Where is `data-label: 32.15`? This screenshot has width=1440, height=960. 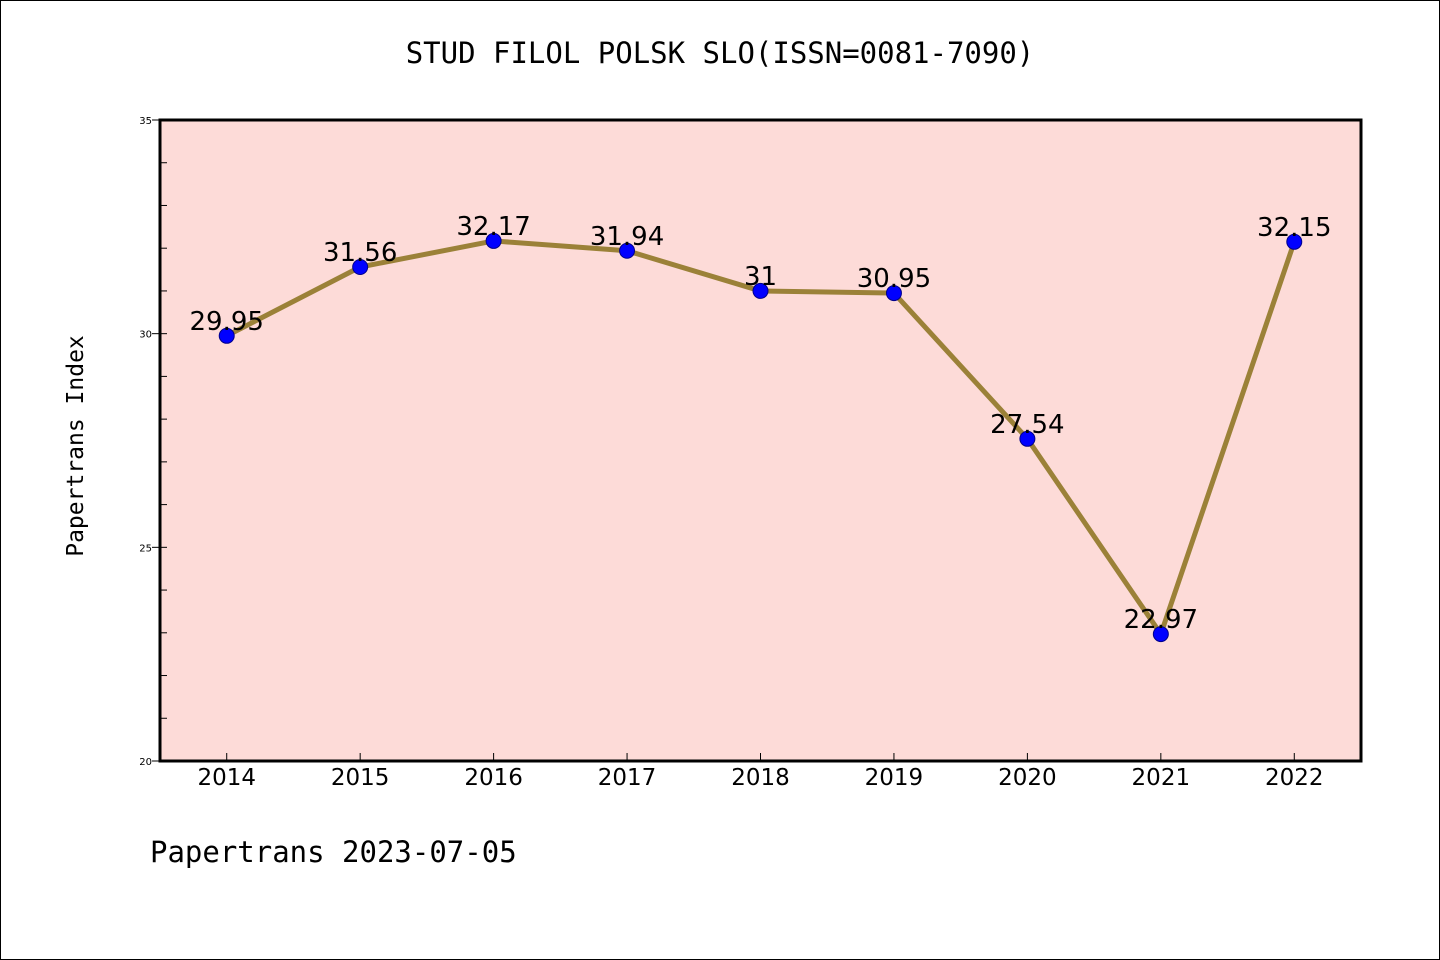
data-label: 32.15 is located at coordinates (1294, 228).